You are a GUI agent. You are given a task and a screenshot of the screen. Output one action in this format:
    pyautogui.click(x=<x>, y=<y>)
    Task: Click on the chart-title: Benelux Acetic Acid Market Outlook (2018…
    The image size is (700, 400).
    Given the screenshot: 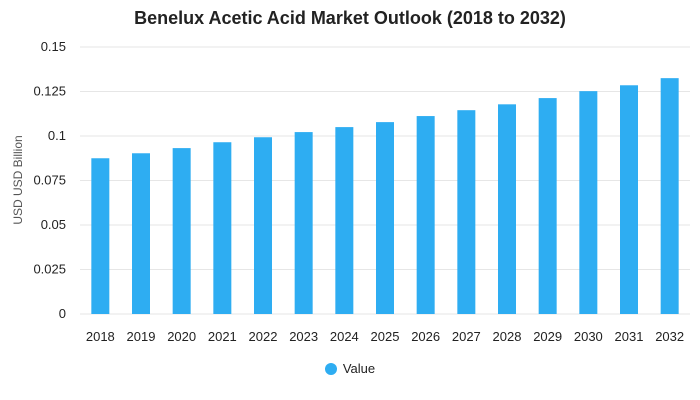 What is the action you would take?
    pyautogui.click(x=350, y=18)
    